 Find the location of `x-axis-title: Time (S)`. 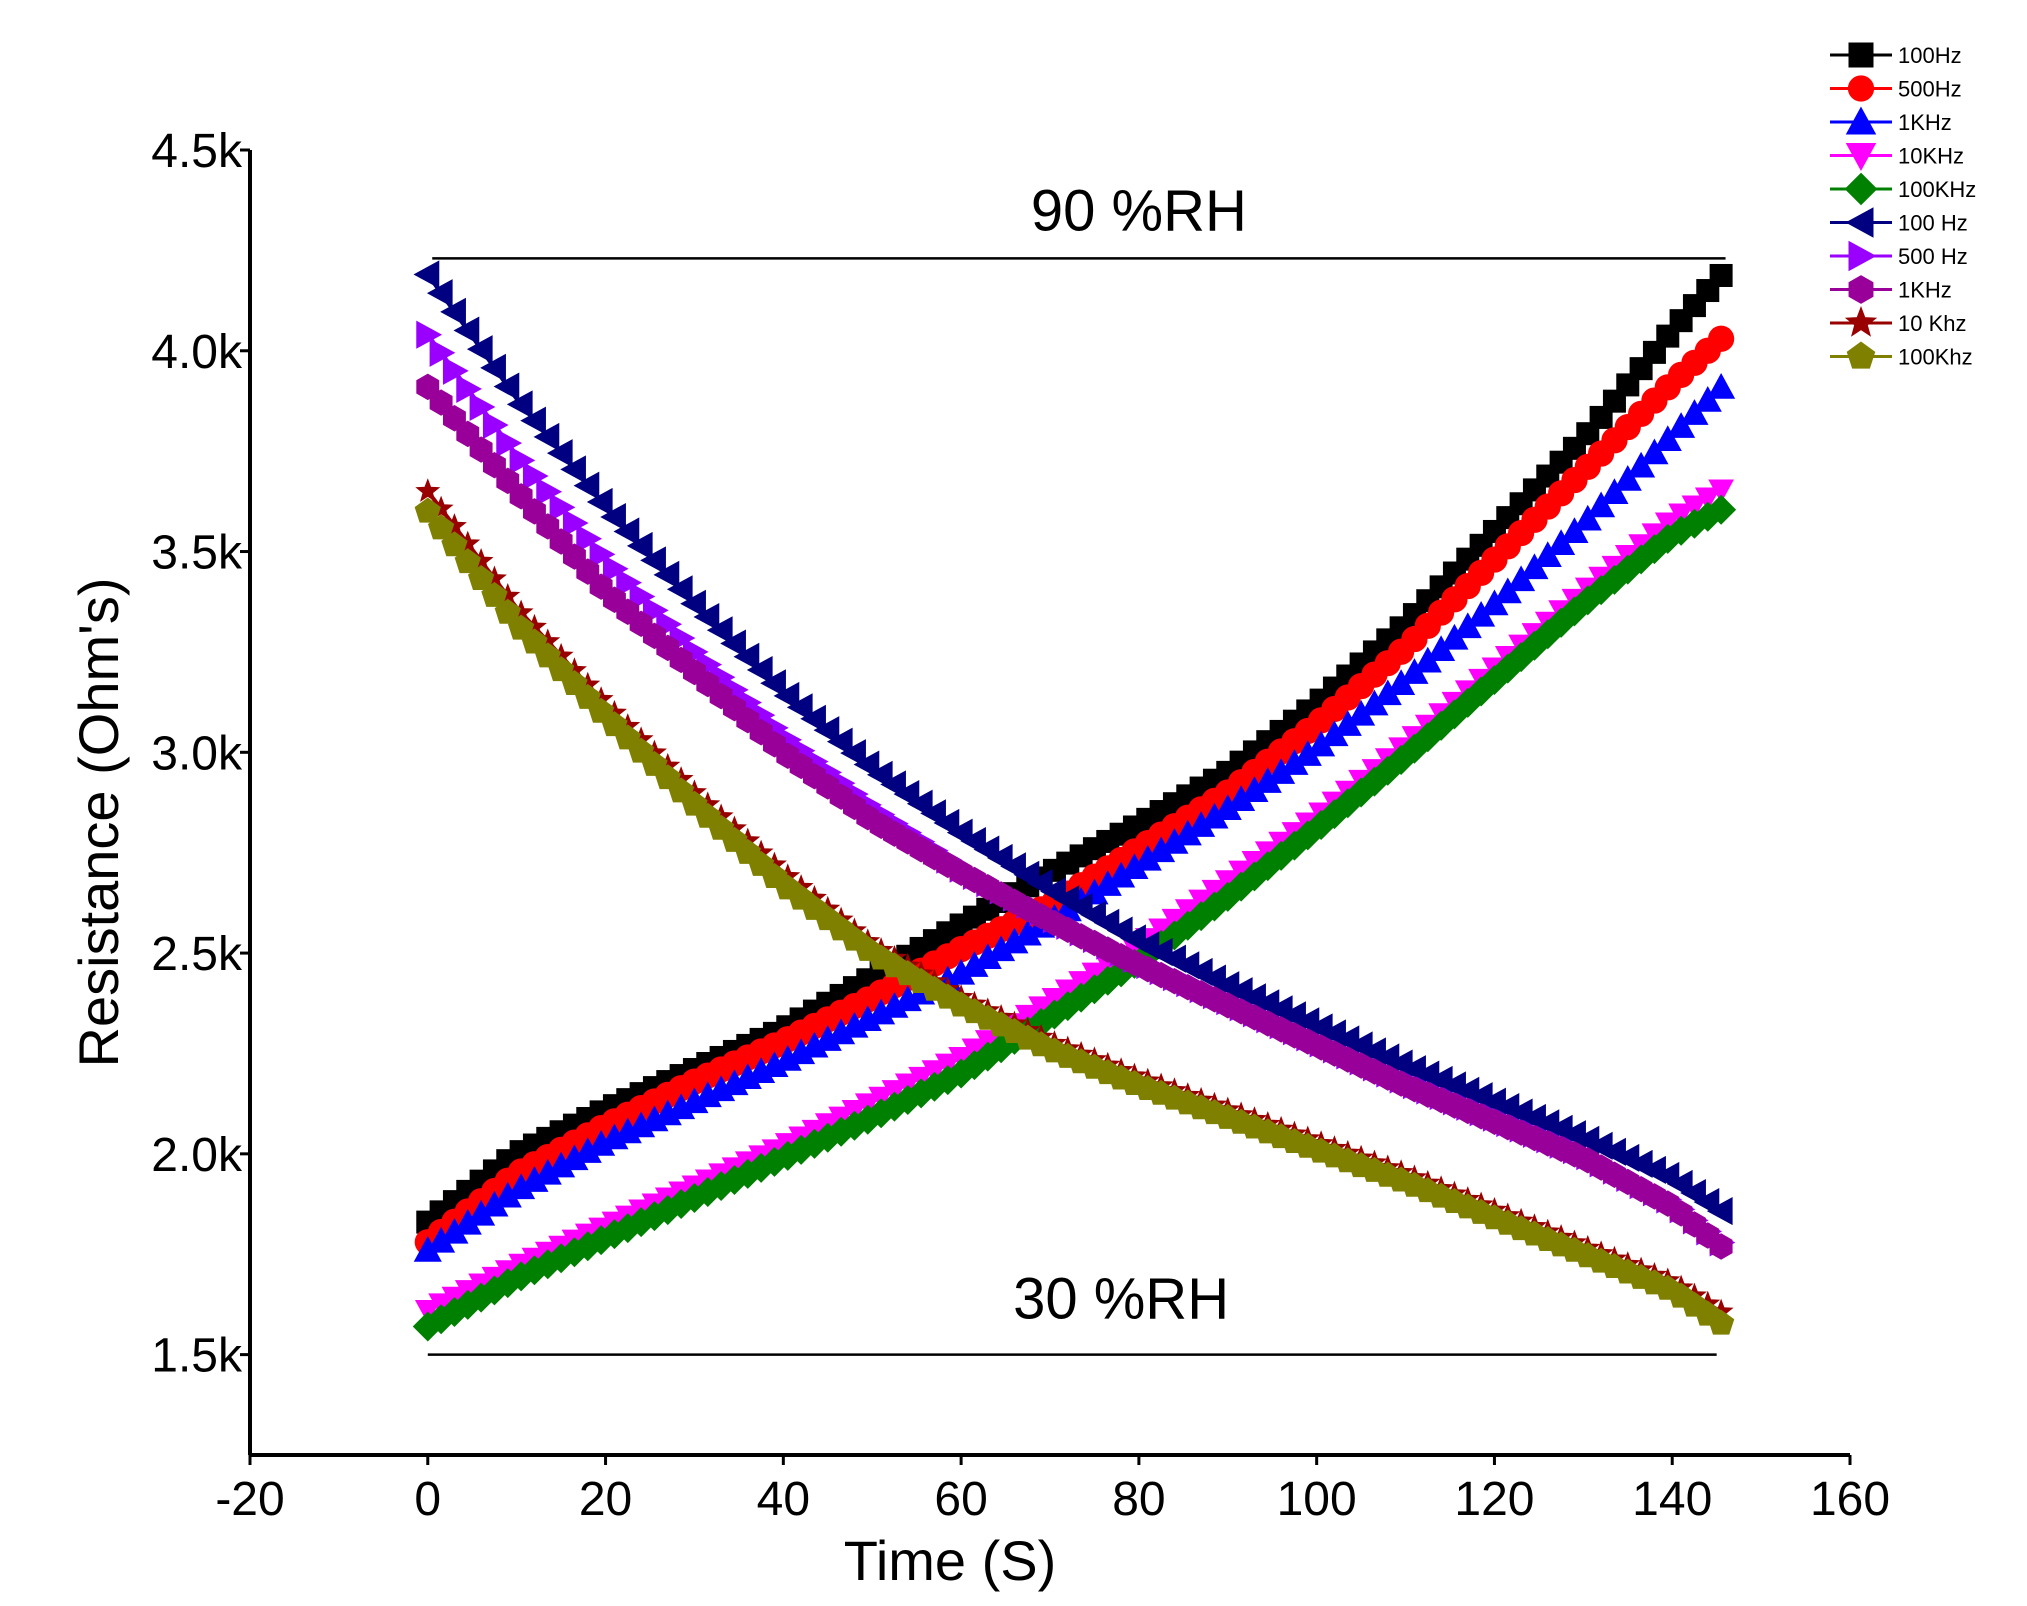

x-axis-title: Time (S) is located at coordinates (950, 1560).